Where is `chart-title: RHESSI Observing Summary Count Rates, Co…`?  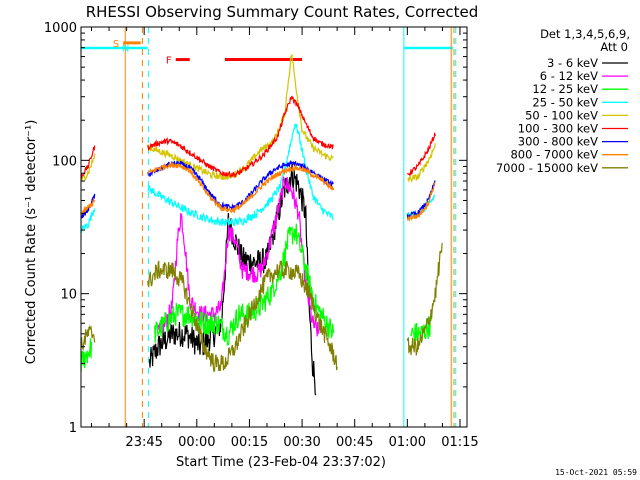
chart-title: RHESSI Observing Summary Count Rates, Co… is located at coordinates (282, 12).